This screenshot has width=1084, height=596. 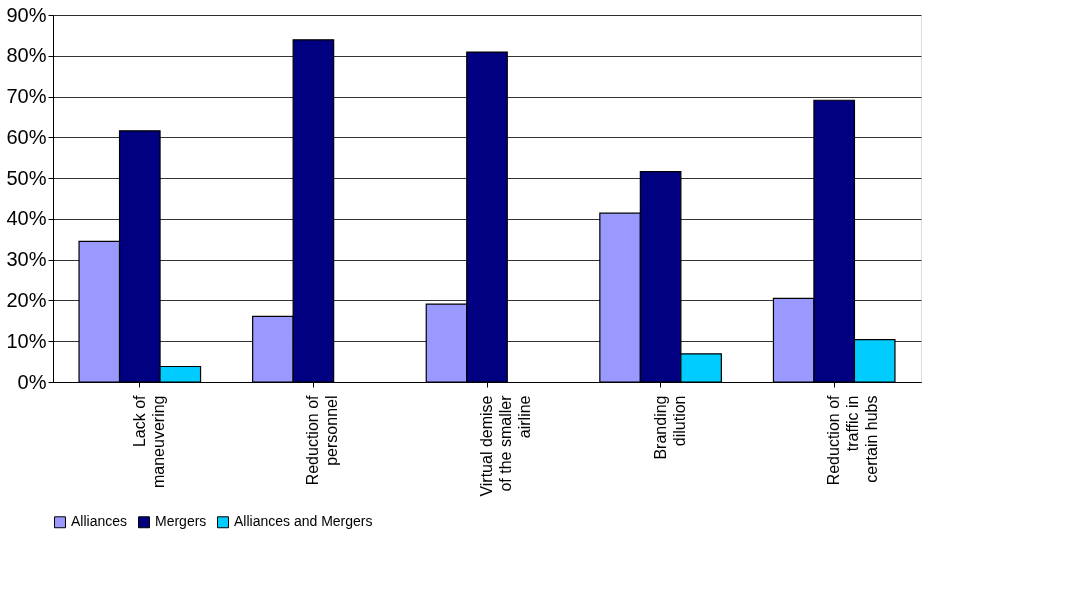 I want to click on x-tick-label: Branding dilution, so click(x=669, y=427).